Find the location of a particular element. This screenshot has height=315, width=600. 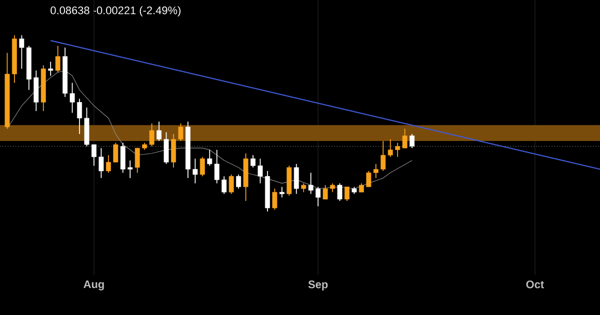

x-tick-label: Aug is located at coordinates (94, 285).